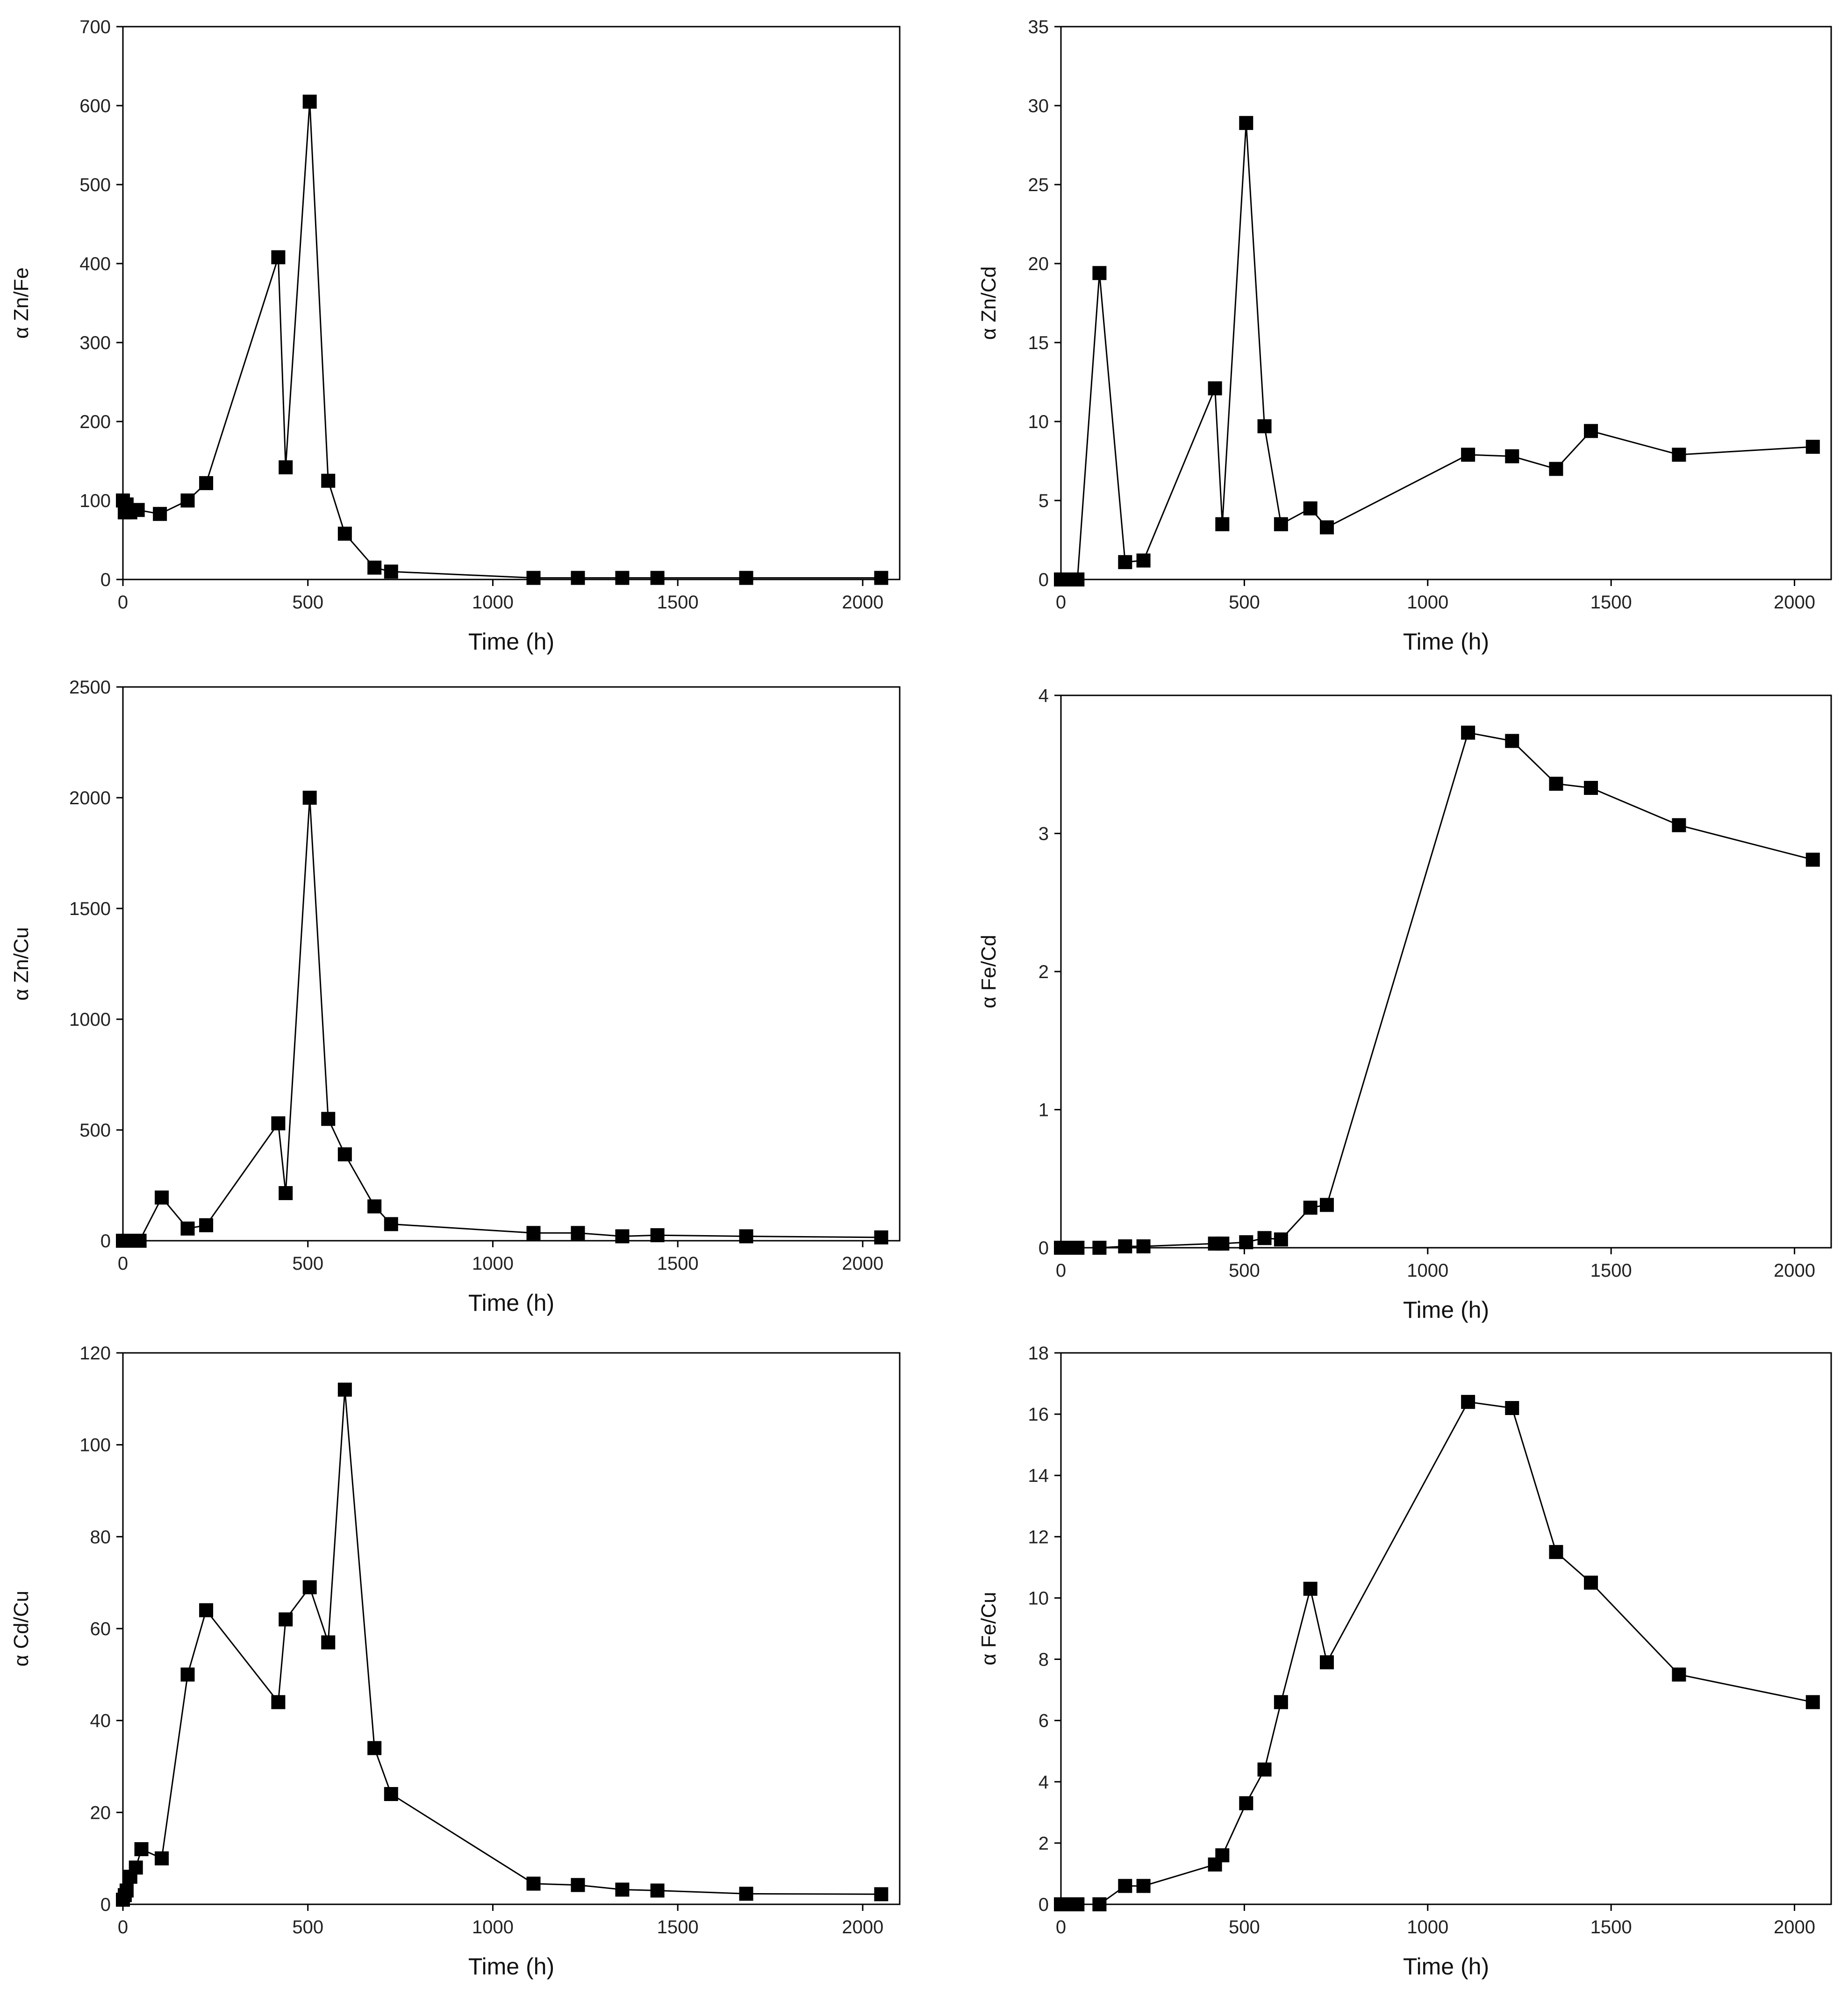 The height and width of the screenshot is (2009, 1848). I want to click on y-tick-label: 20, so click(1038, 264).